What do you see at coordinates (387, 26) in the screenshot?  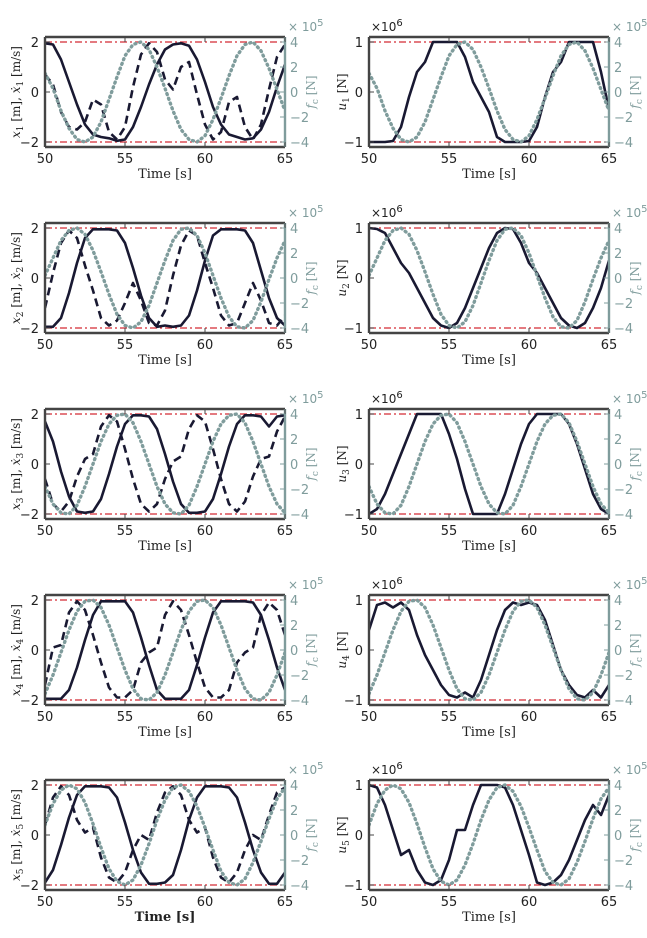 I see `y-exponent: ×10⁶` at bounding box center [387, 26].